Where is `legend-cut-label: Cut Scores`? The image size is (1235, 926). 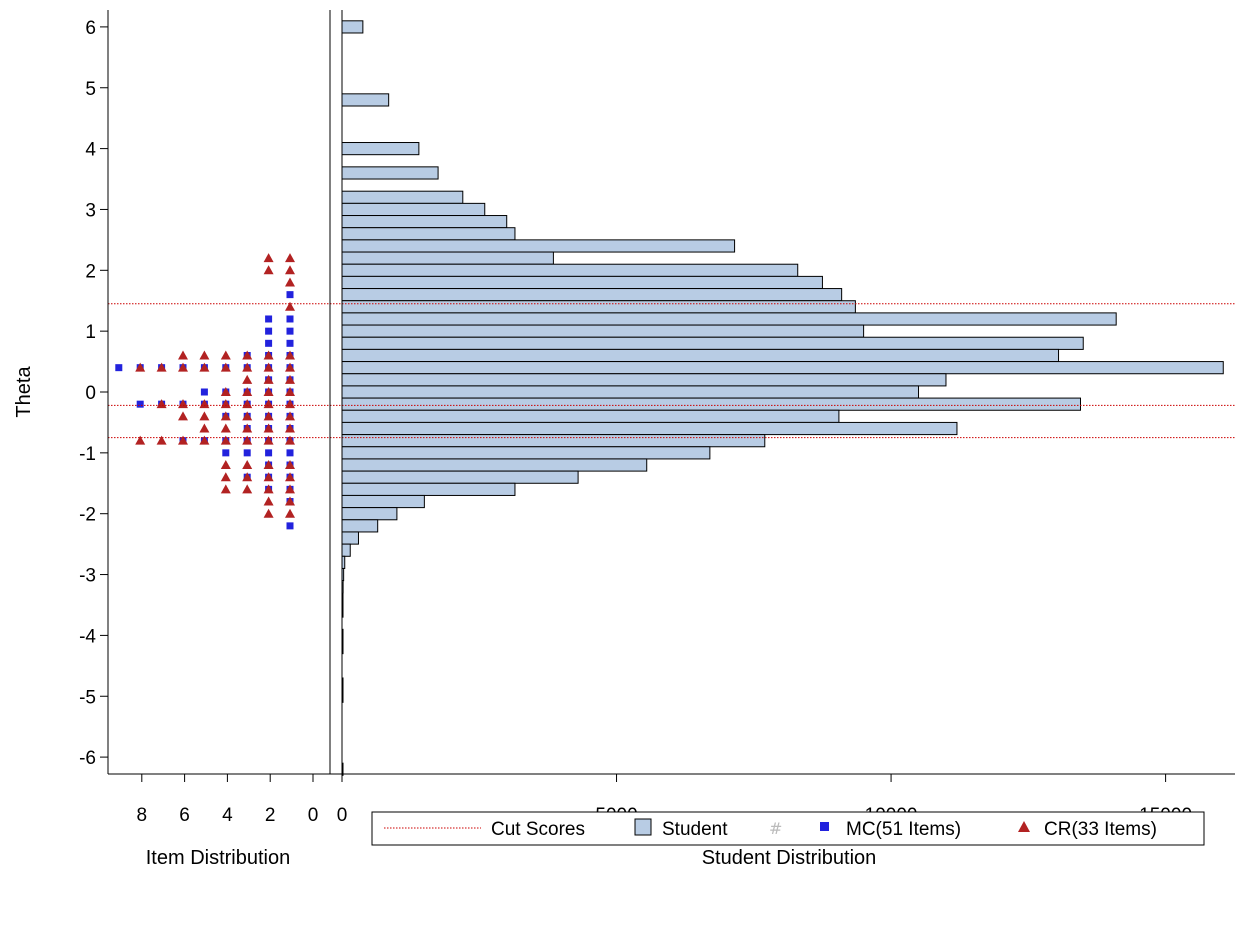
legend-cut-label: Cut Scores is located at coordinates (538, 829).